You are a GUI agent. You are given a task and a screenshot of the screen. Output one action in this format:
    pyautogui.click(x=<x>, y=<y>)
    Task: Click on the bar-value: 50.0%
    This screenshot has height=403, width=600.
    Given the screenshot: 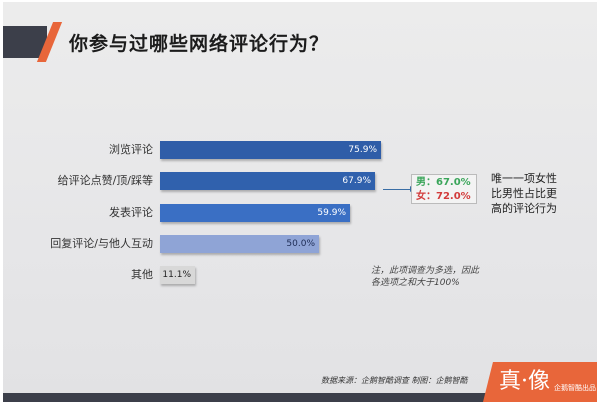 What is the action you would take?
    pyautogui.click(x=300, y=244)
    